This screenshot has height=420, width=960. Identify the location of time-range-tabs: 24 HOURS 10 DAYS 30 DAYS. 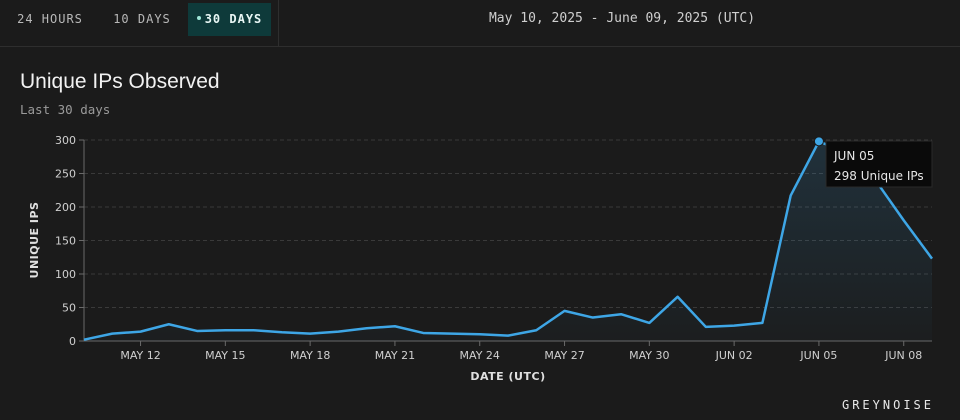
(139, 23).